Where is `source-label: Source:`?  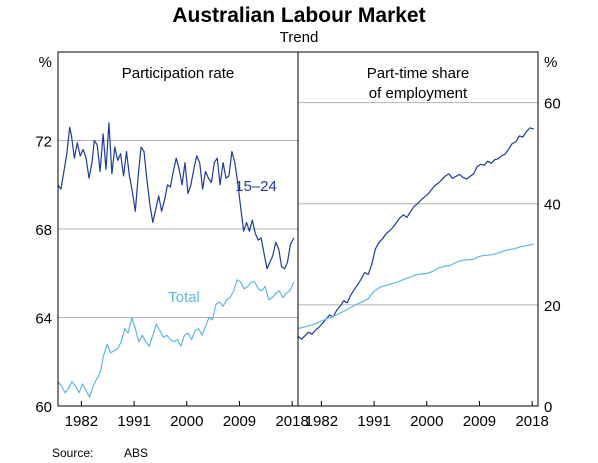 source-label: Source: is located at coordinates (72, 453).